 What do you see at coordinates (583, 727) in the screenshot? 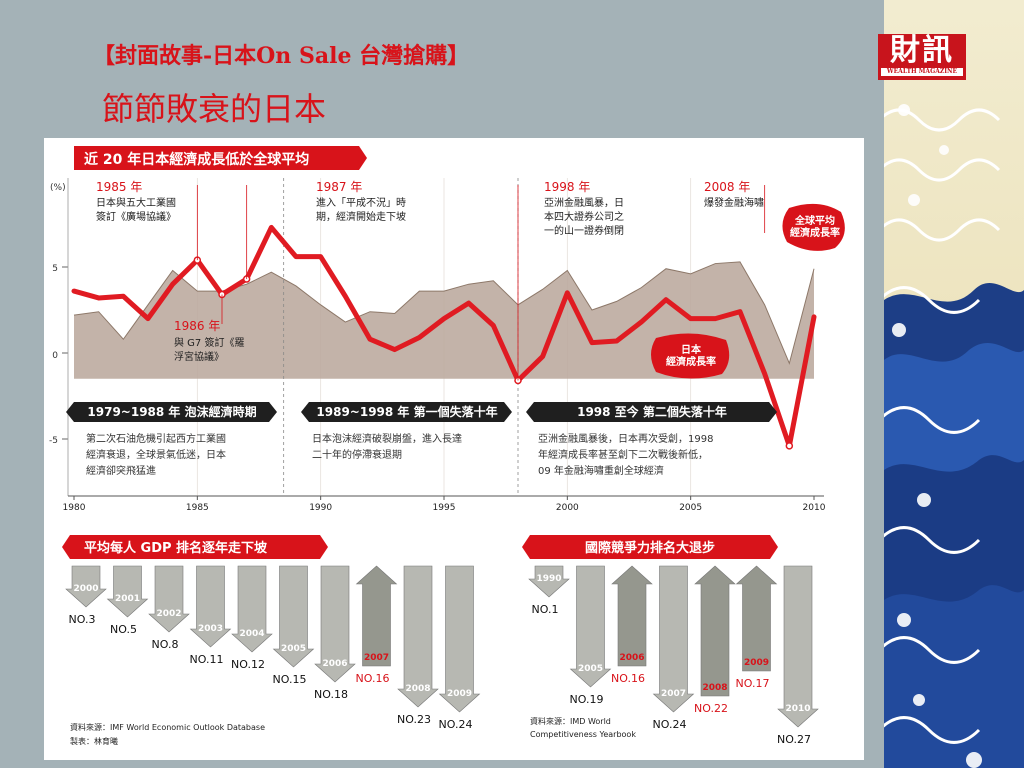
I see `competitiveness-source: 資料來源：IMD World Competitiveness Yearbook` at bounding box center [583, 727].